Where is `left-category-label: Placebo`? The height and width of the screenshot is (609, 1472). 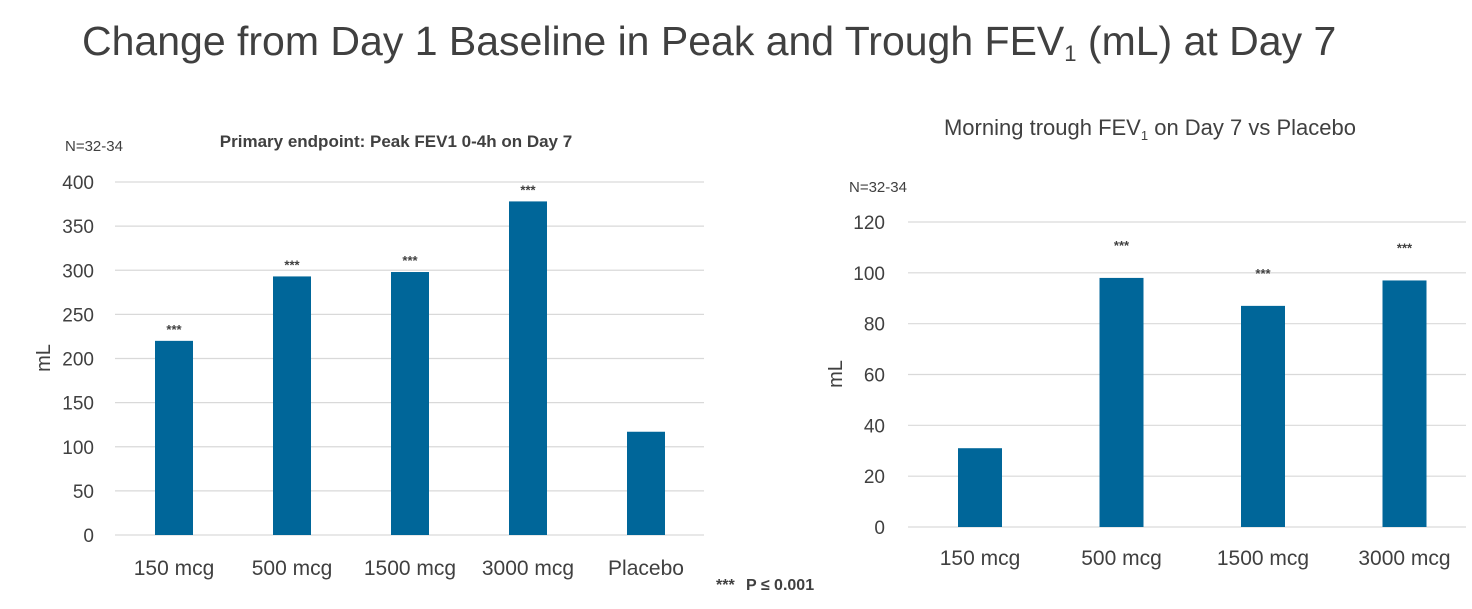 left-category-label: Placebo is located at coordinates (646, 568).